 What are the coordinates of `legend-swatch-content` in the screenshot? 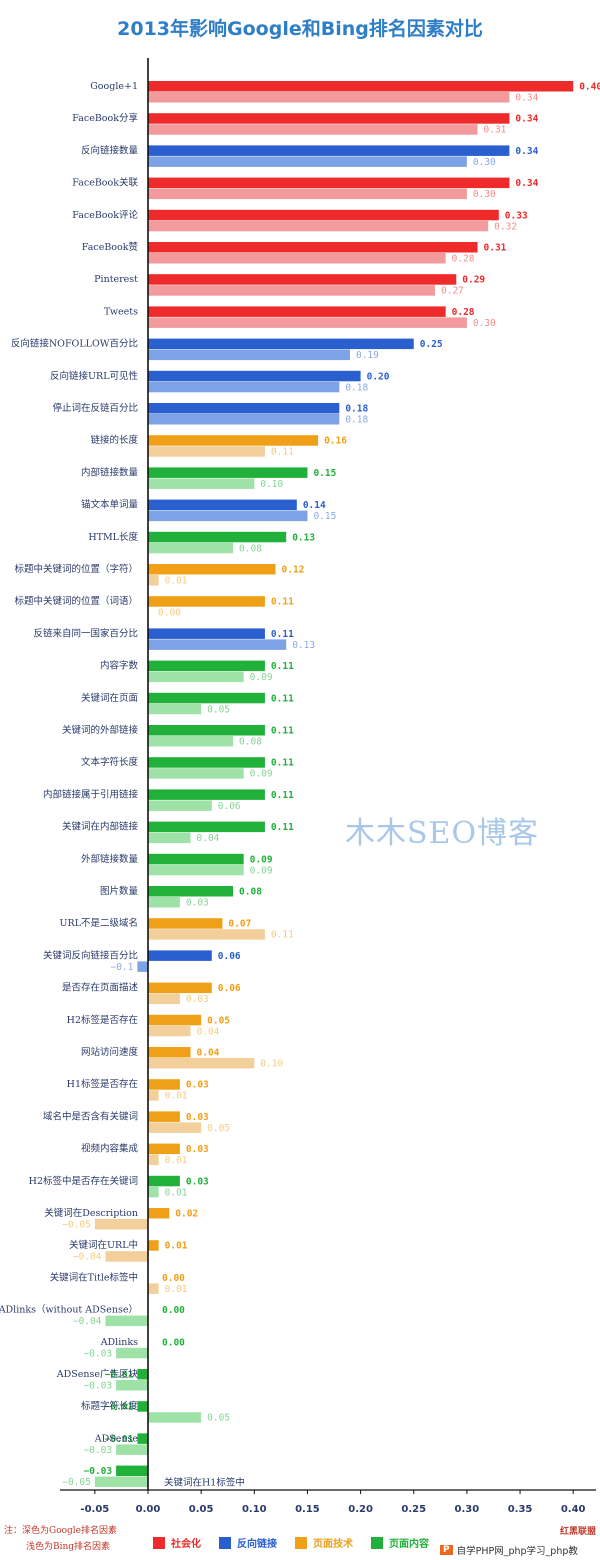 It's located at (377, 1542).